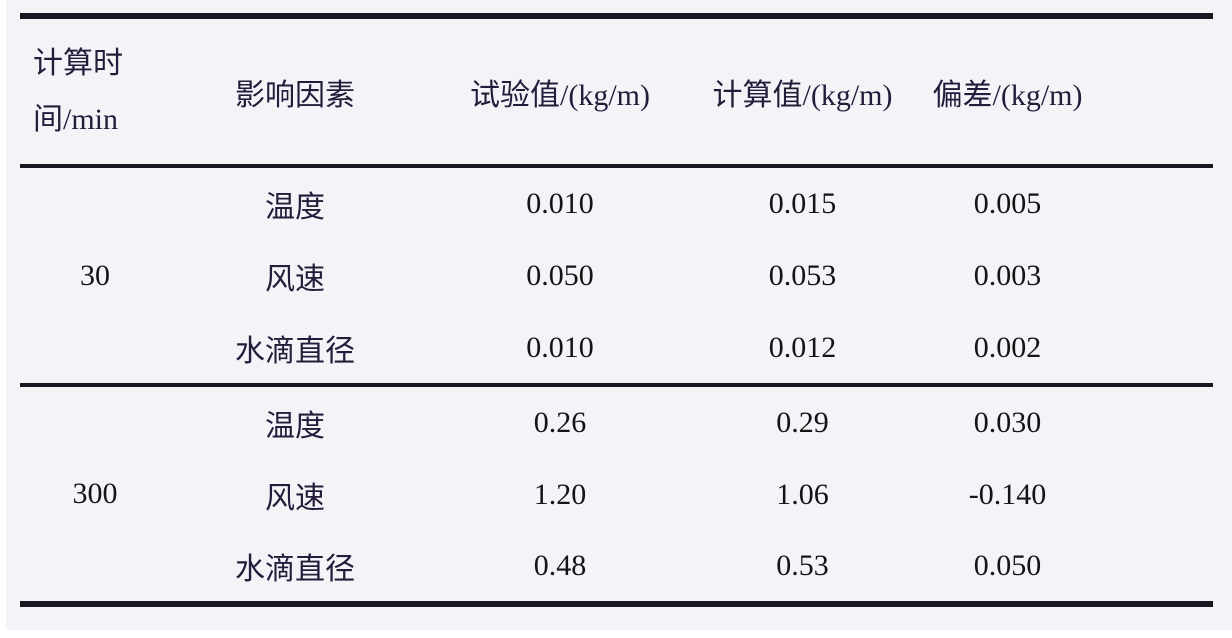  Describe the element at coordinates (802, 92) in the screenshot. I see `header-calculated-value: 计算值/(kg/m)` at that location.